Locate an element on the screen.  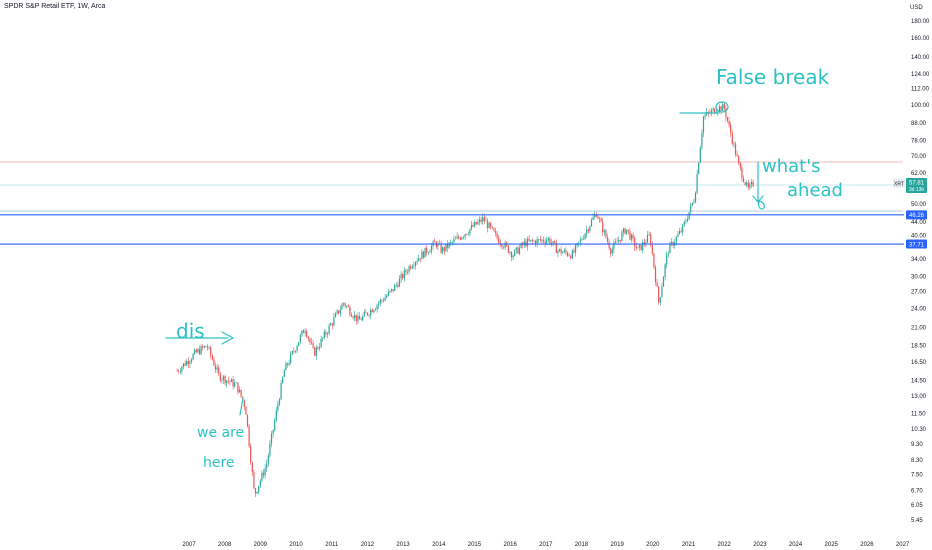
y-tick-label: 14.50 is located at coordinates (919, 381).